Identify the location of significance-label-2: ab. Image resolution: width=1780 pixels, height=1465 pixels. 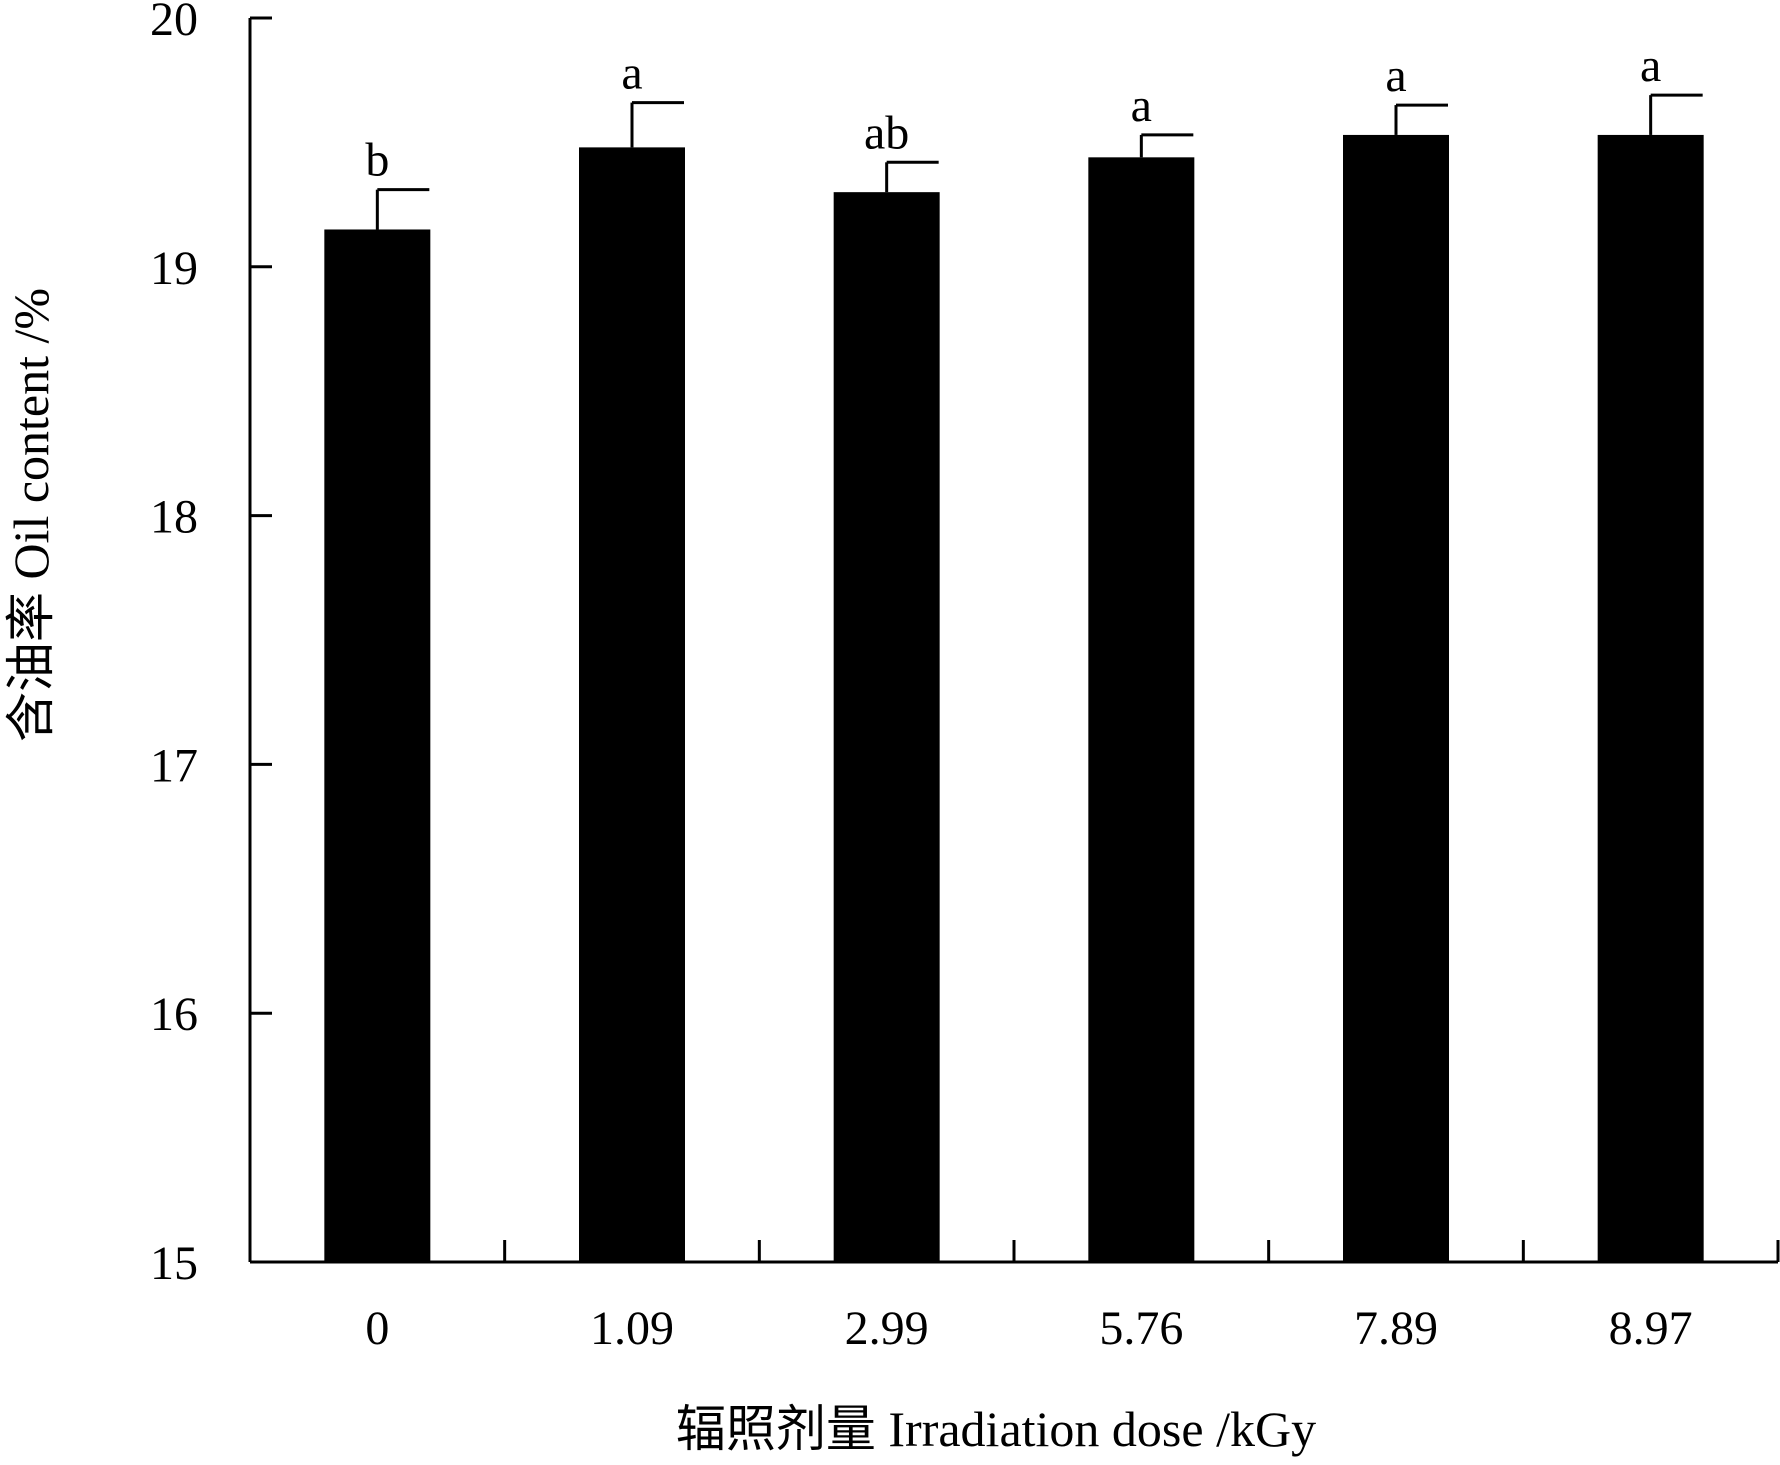
(886, 132).